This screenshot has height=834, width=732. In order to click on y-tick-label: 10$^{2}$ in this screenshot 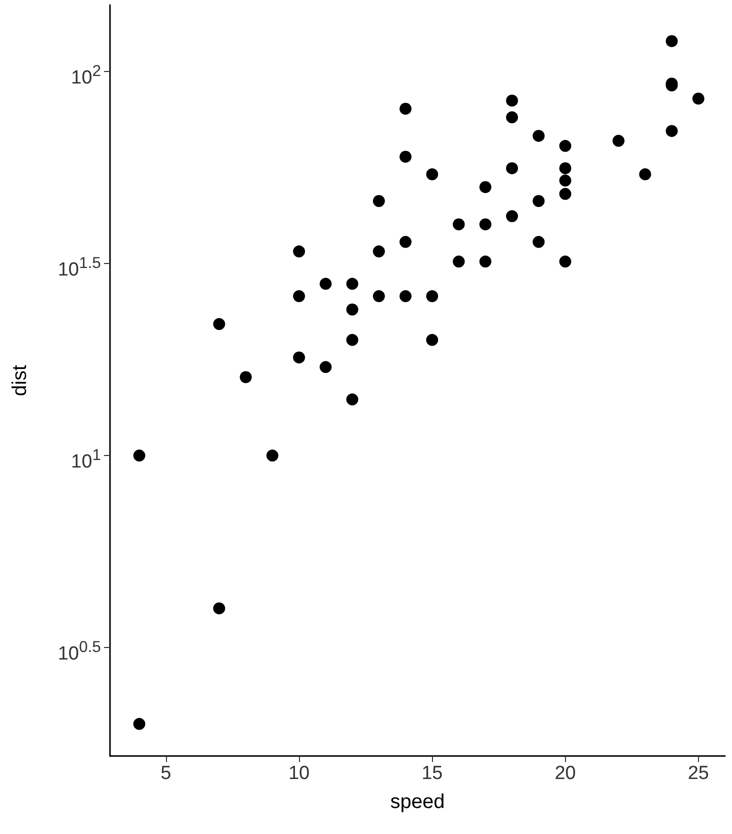, I will do `click(86, 76)`.